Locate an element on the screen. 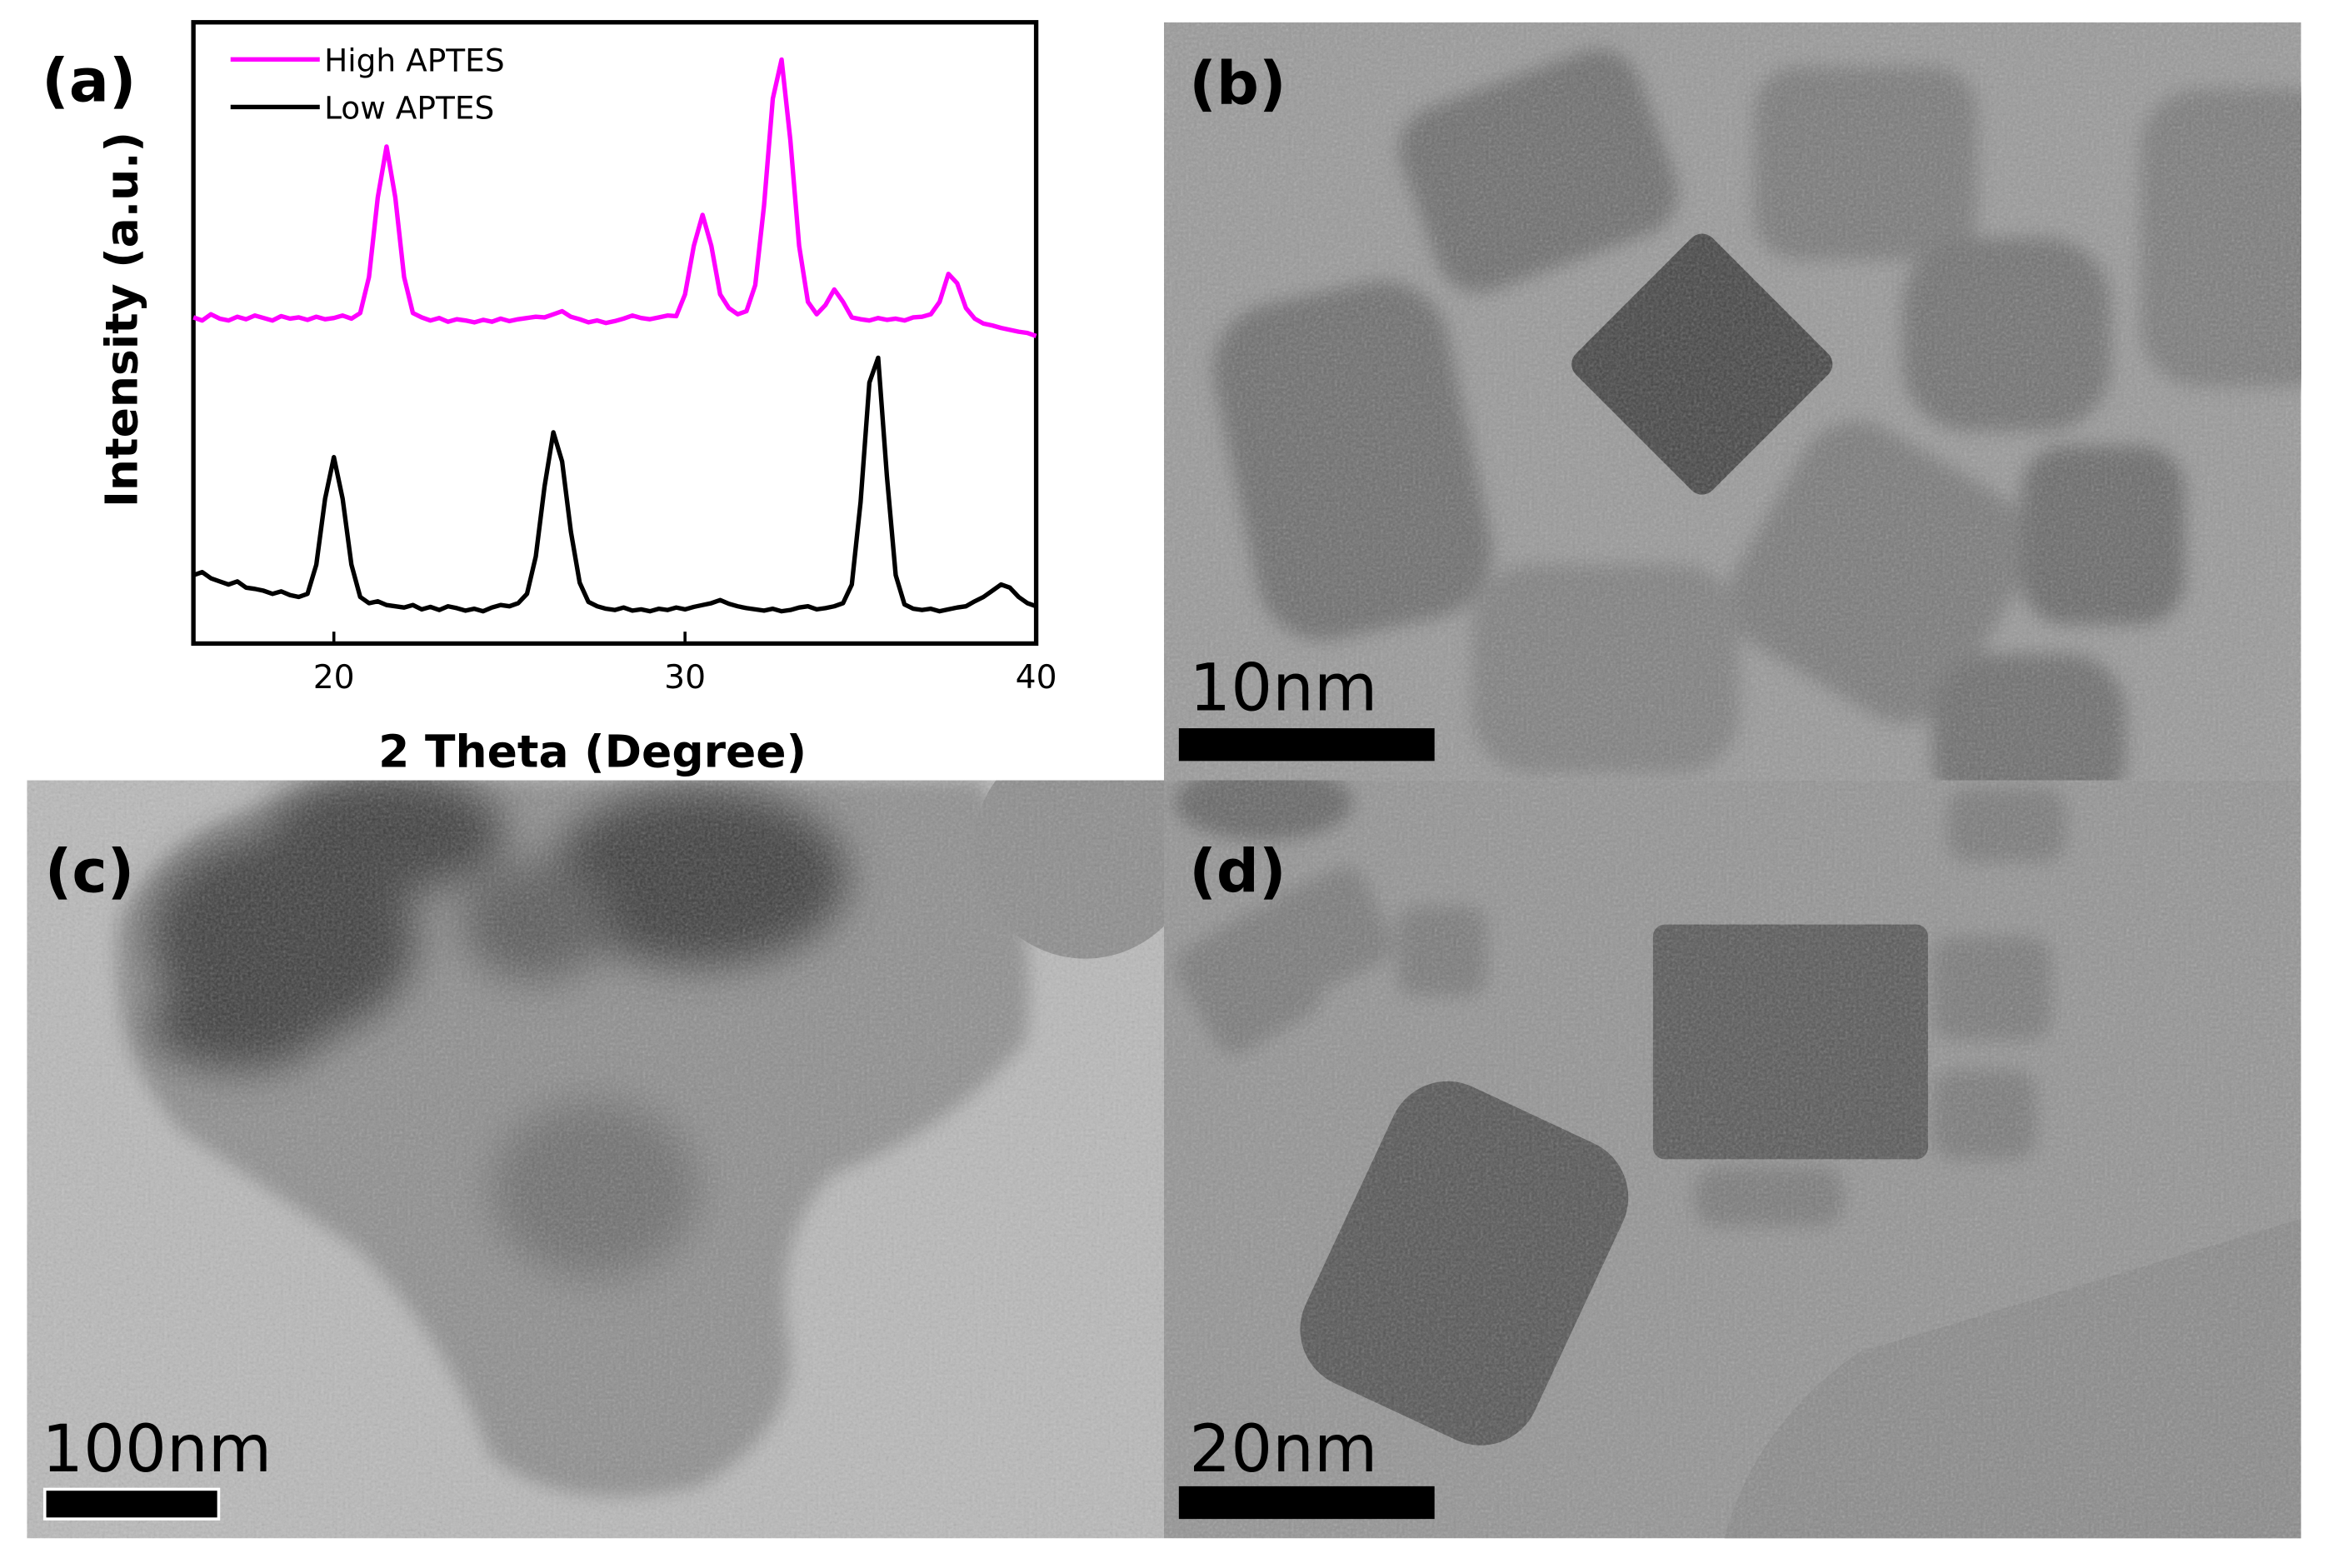  scale-bar-label: 20nm is located at coordinates (1283, 1449).